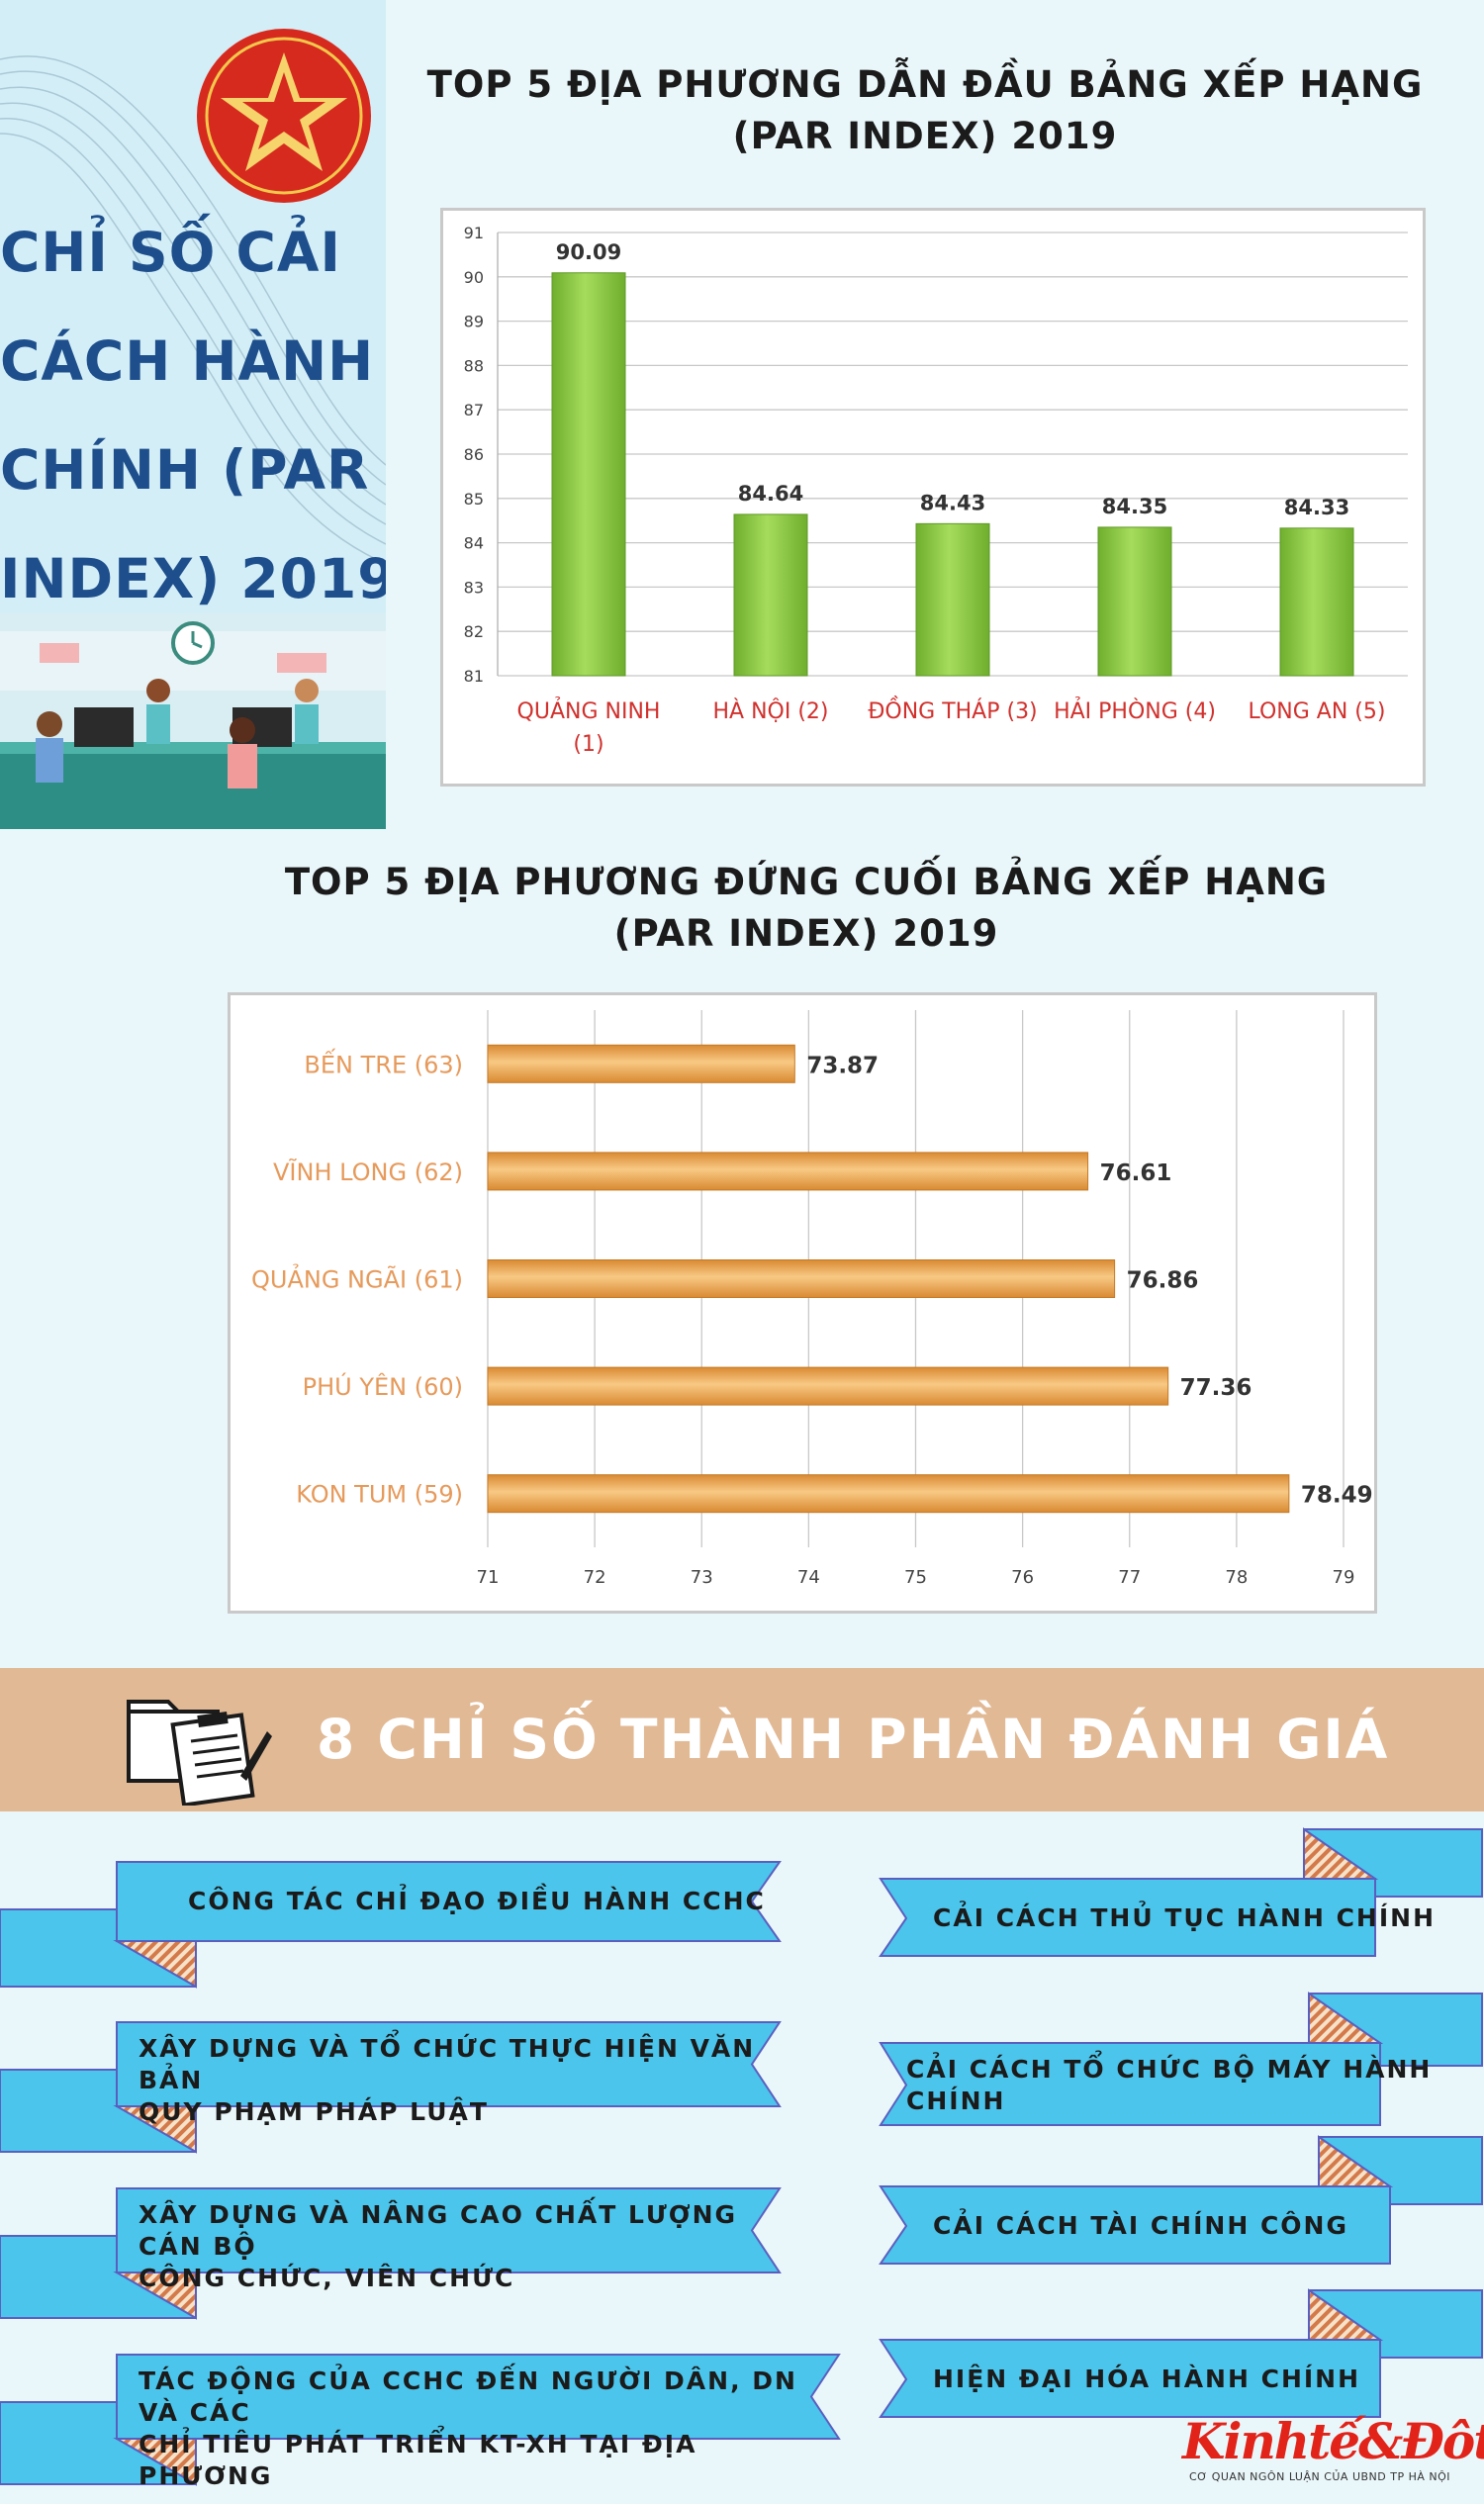 Image resolution: width=1484 pixels, height=2504 pixels. What do you see at coordinates (474, 676) in the screenshot?
I see `y-tick-label: 81` at bounding box center [474, 676].